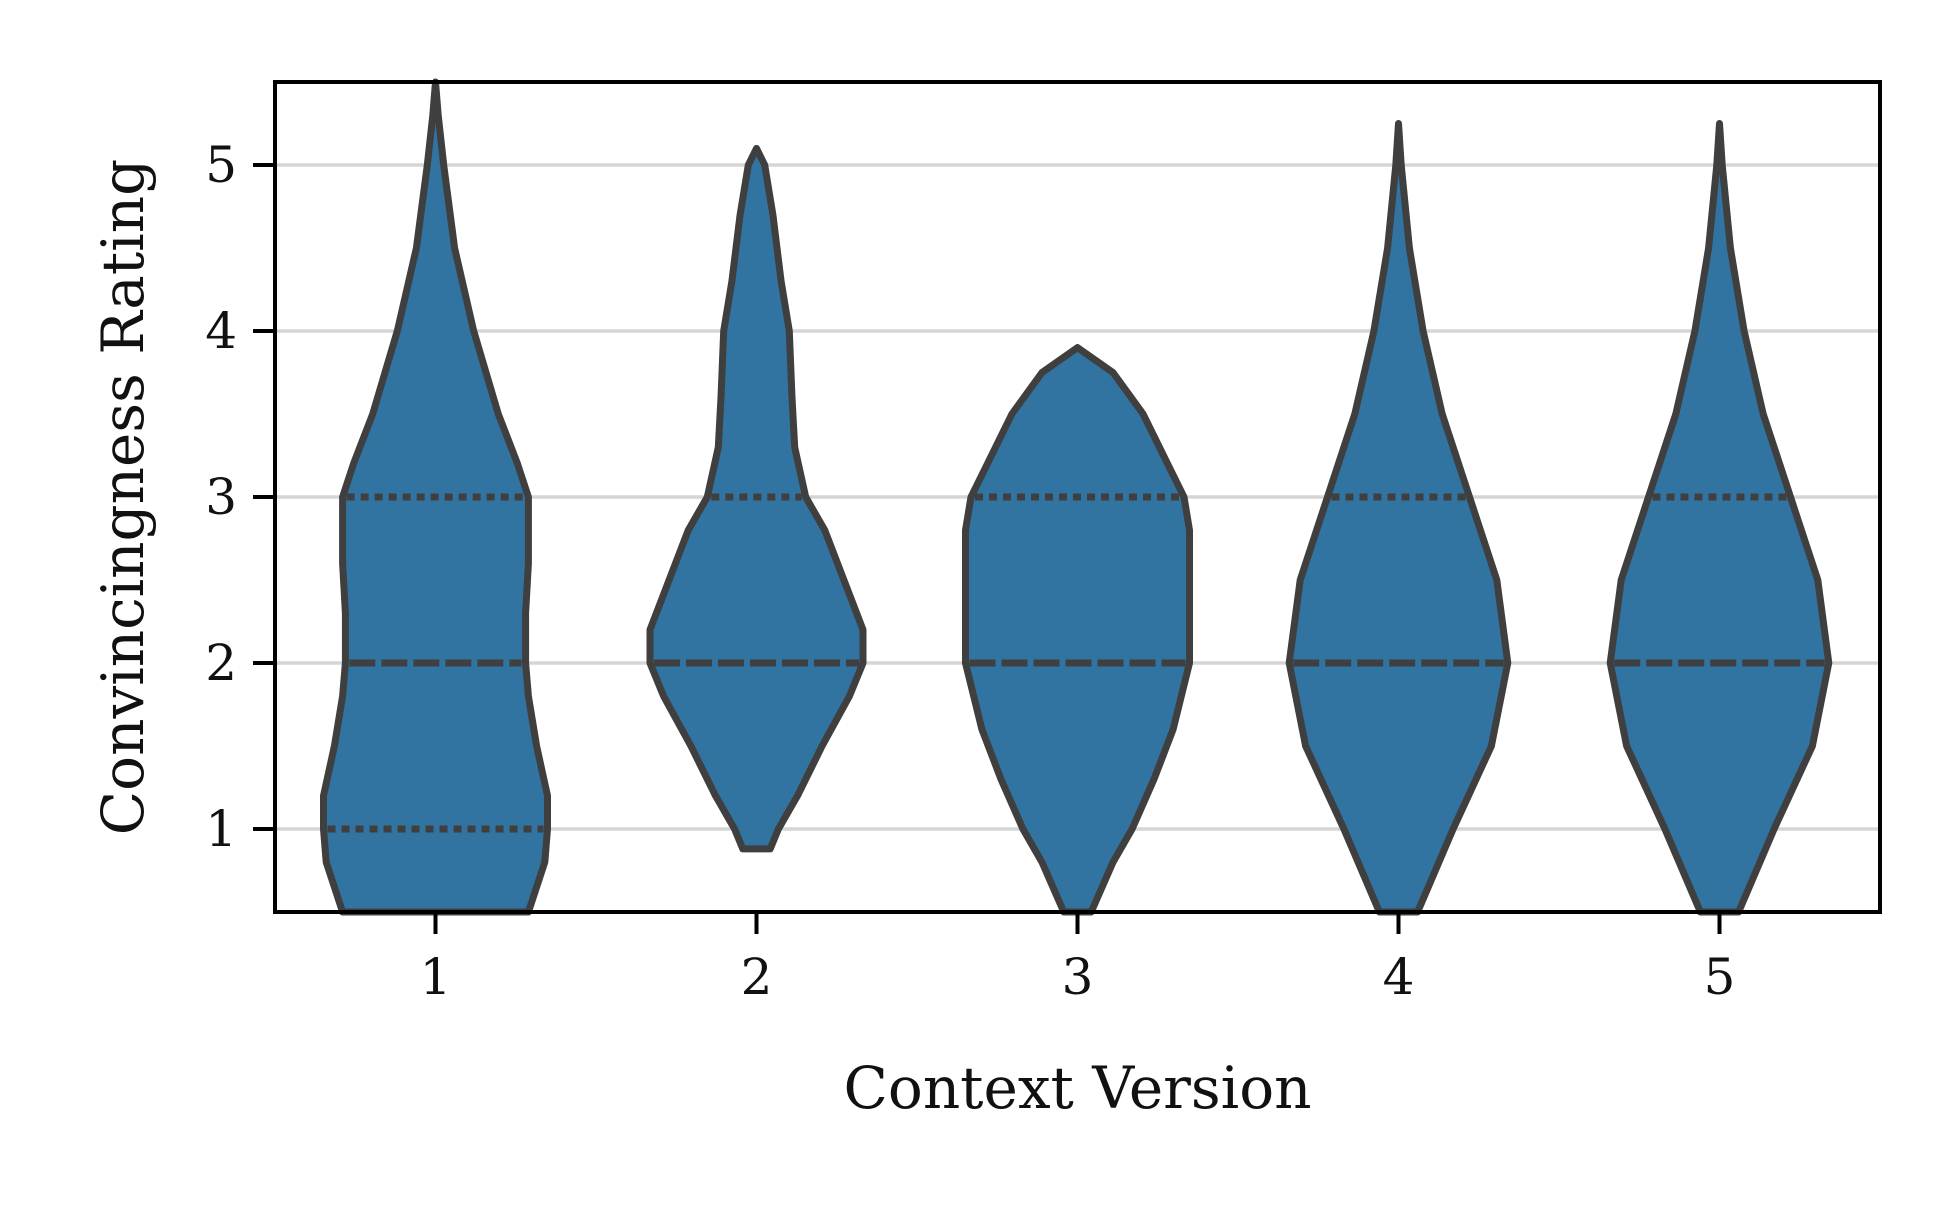 This screenshot has height=1210, width=1950. I want to click on y-tick-label-2: 2, so click(221, 663).